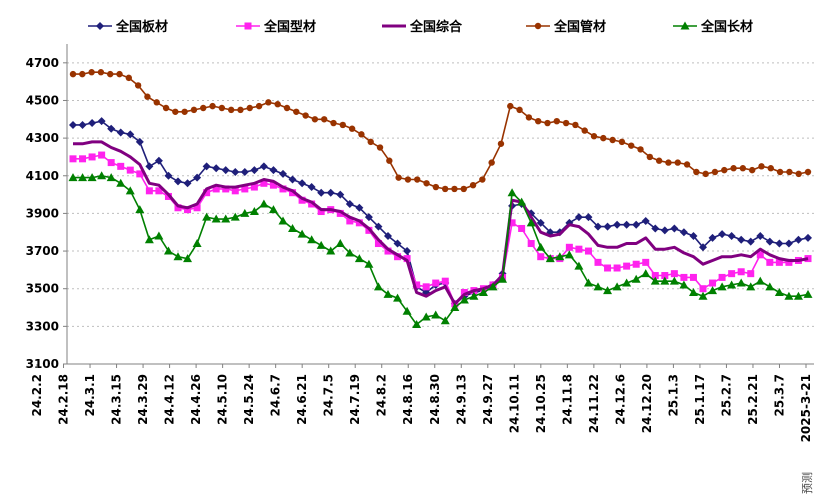 The image size is (835, 503). Describe the element at coordinates (435, 399) in the screenshot. I see `x-tick-label: 24.8.30` at that location.